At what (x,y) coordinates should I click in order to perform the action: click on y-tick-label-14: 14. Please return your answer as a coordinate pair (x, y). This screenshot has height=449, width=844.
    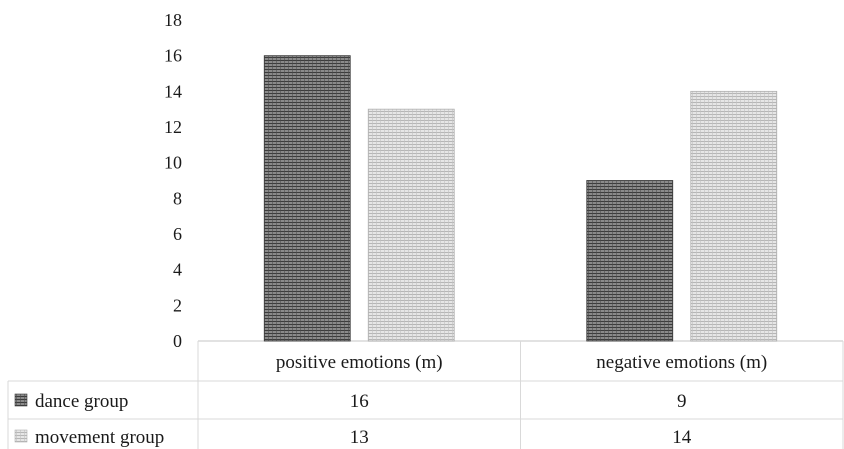
    Looking at the image, I should click on (173, 91).